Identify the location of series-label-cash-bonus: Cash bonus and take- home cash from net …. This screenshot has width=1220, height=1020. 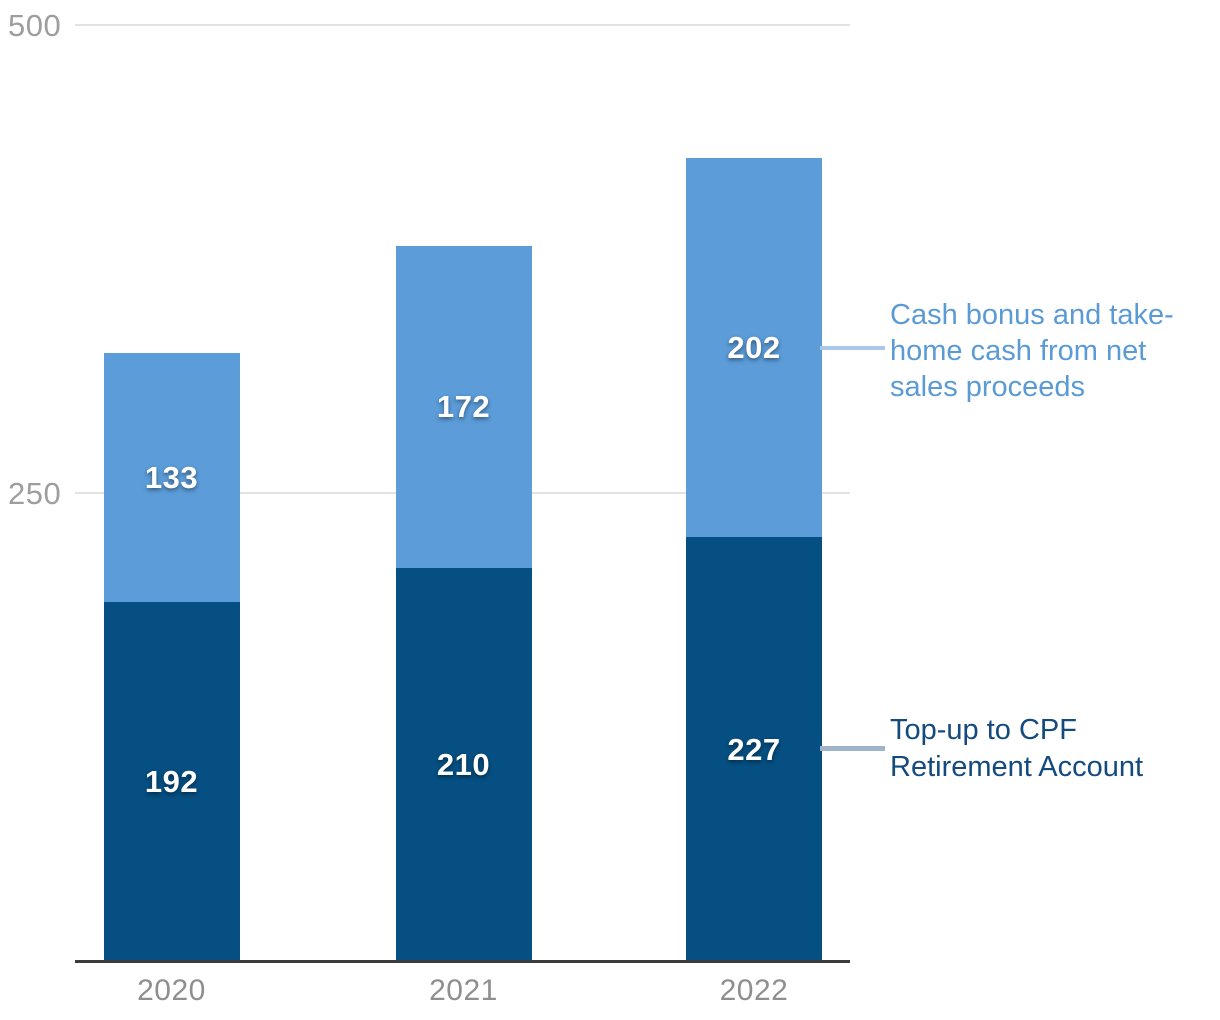
(1032, 351).